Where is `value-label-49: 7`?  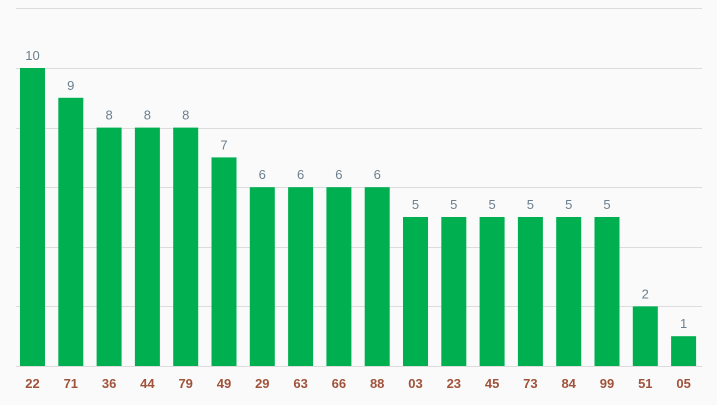
value-label-49: 7 is located at coordinates (223, 144).